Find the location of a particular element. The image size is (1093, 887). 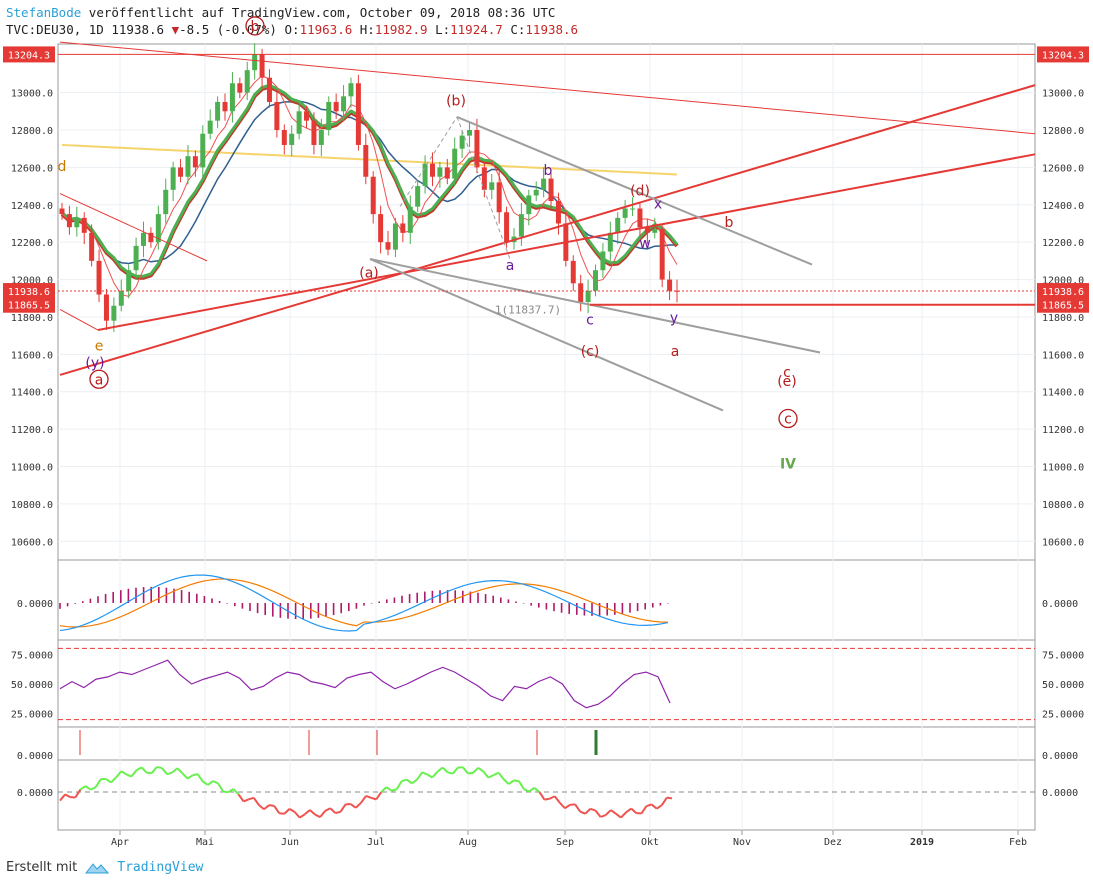

price-tag-left-label-0: 13204.3 is located at coordinates (29, 55).